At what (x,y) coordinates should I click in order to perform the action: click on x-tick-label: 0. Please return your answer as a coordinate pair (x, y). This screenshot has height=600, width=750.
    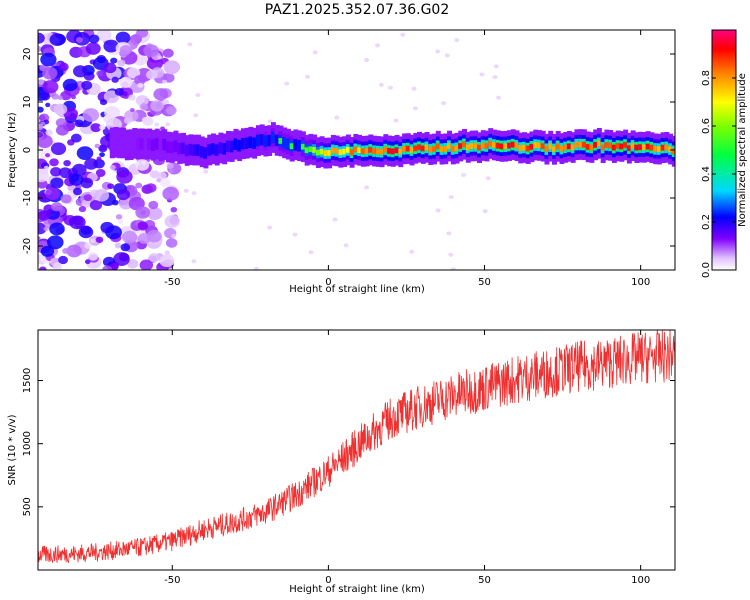
    Looking at the image, I should click on (328, 282).